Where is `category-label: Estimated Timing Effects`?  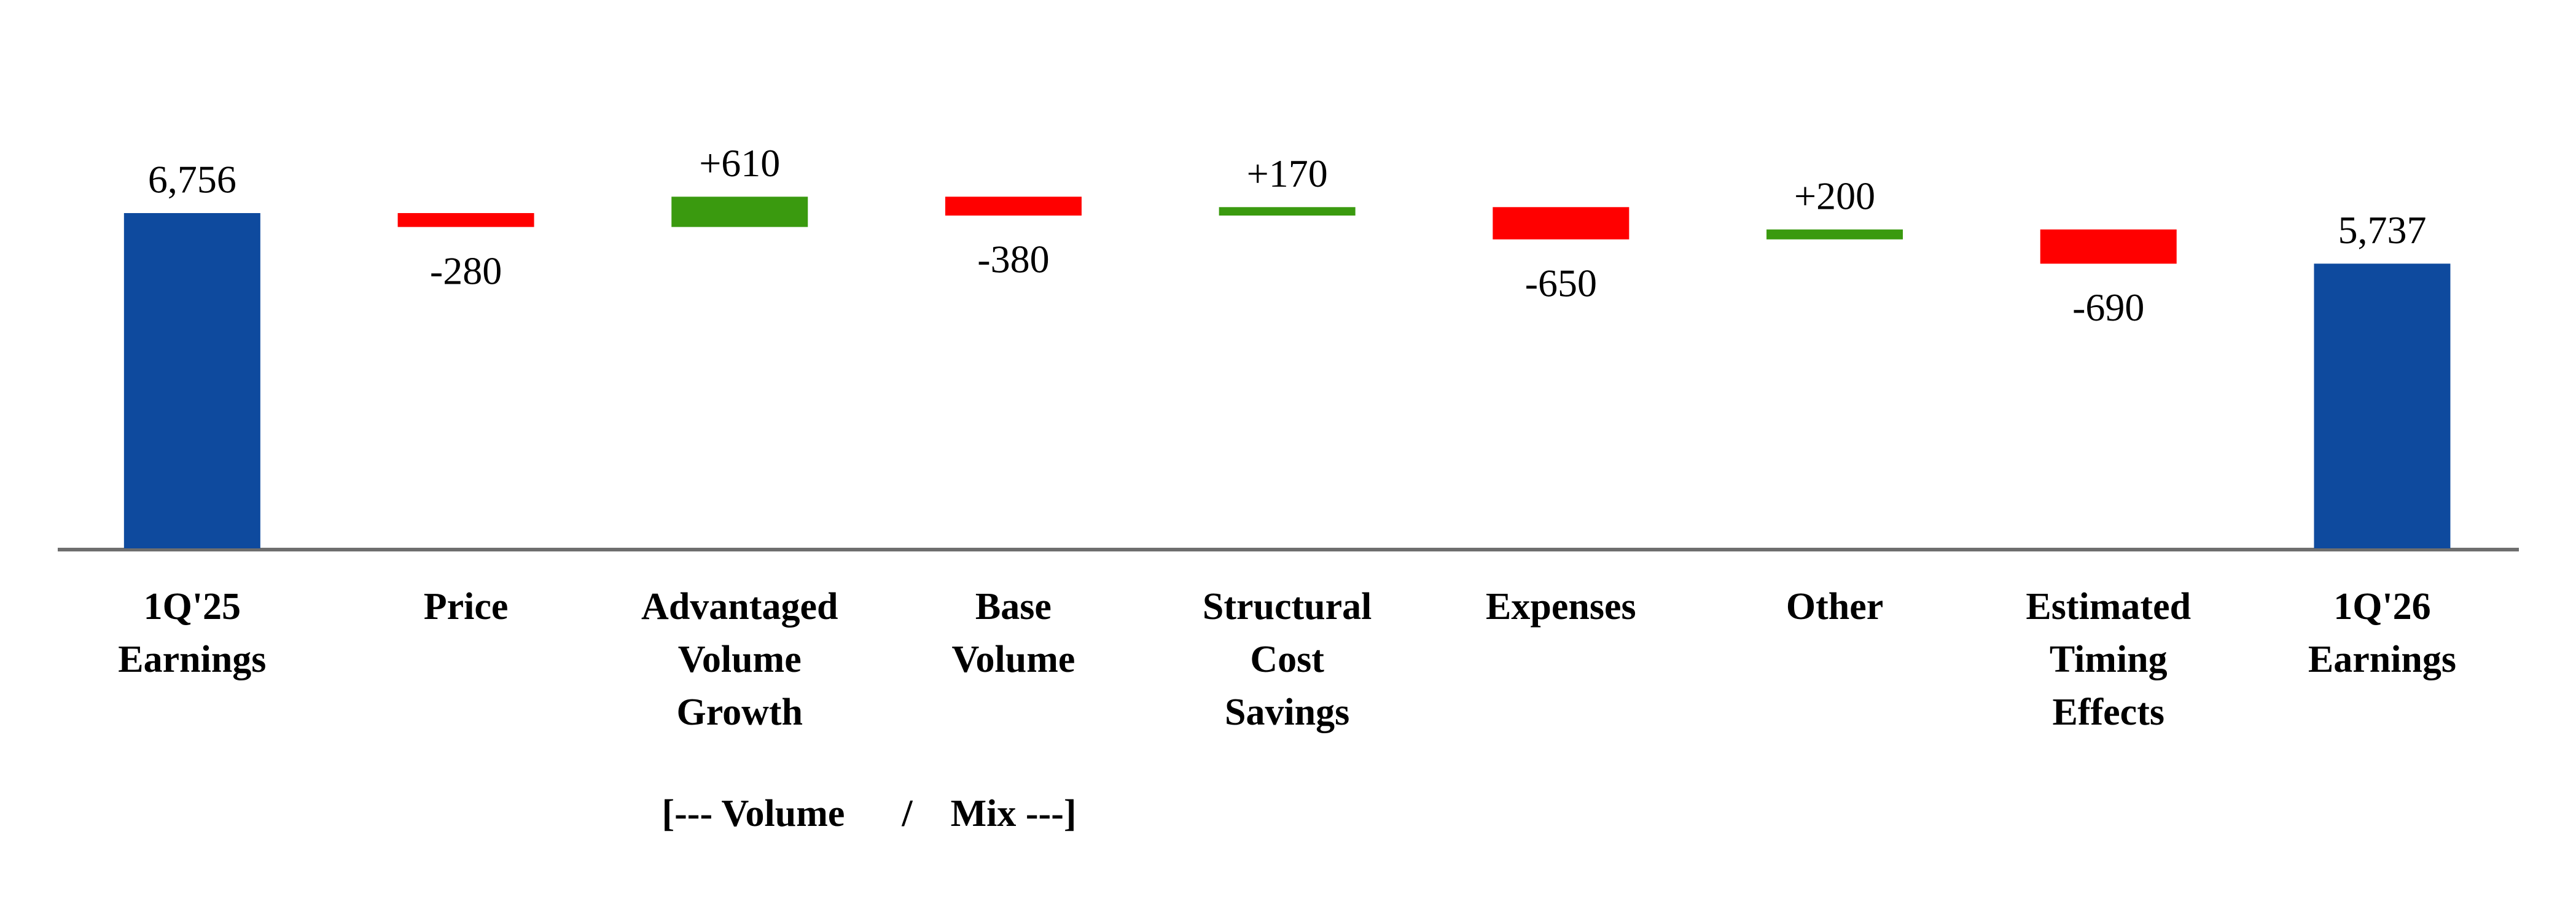
category-label: Estimated Timing Effects is located at coordinates (2109, 659).